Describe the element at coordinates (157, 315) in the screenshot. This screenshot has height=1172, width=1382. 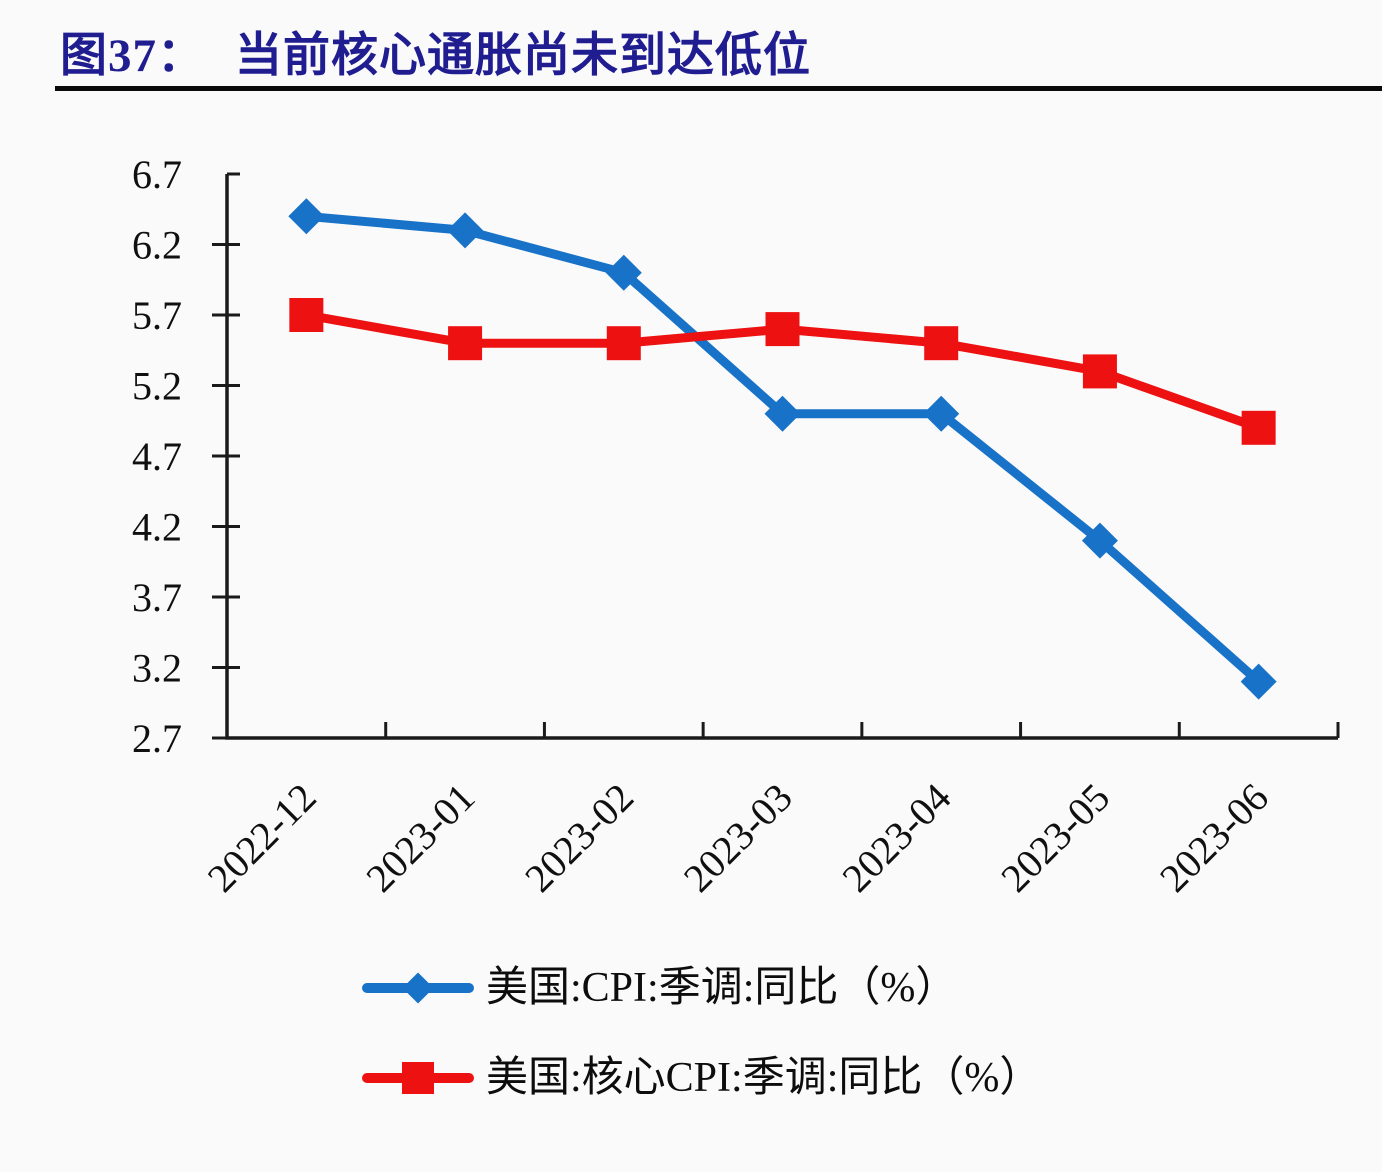
I see `y-axis-tick-label: 5.7` at that location.